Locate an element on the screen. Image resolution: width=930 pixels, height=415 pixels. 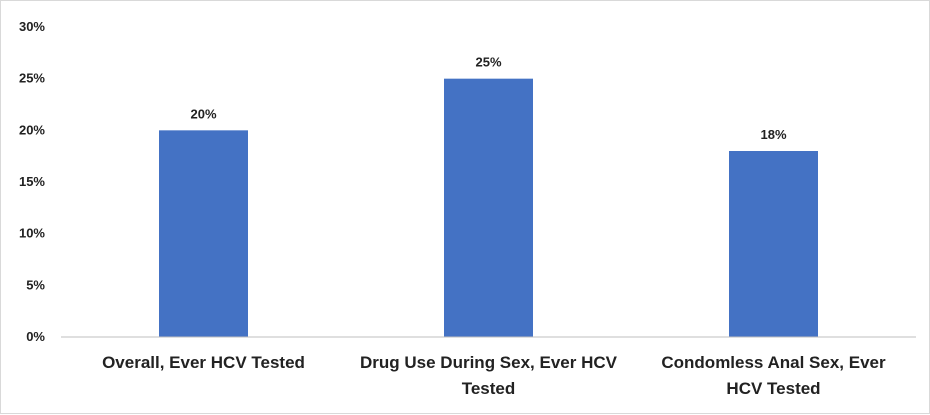
bar-value-label: 20% is located at coordinates (203, 113).